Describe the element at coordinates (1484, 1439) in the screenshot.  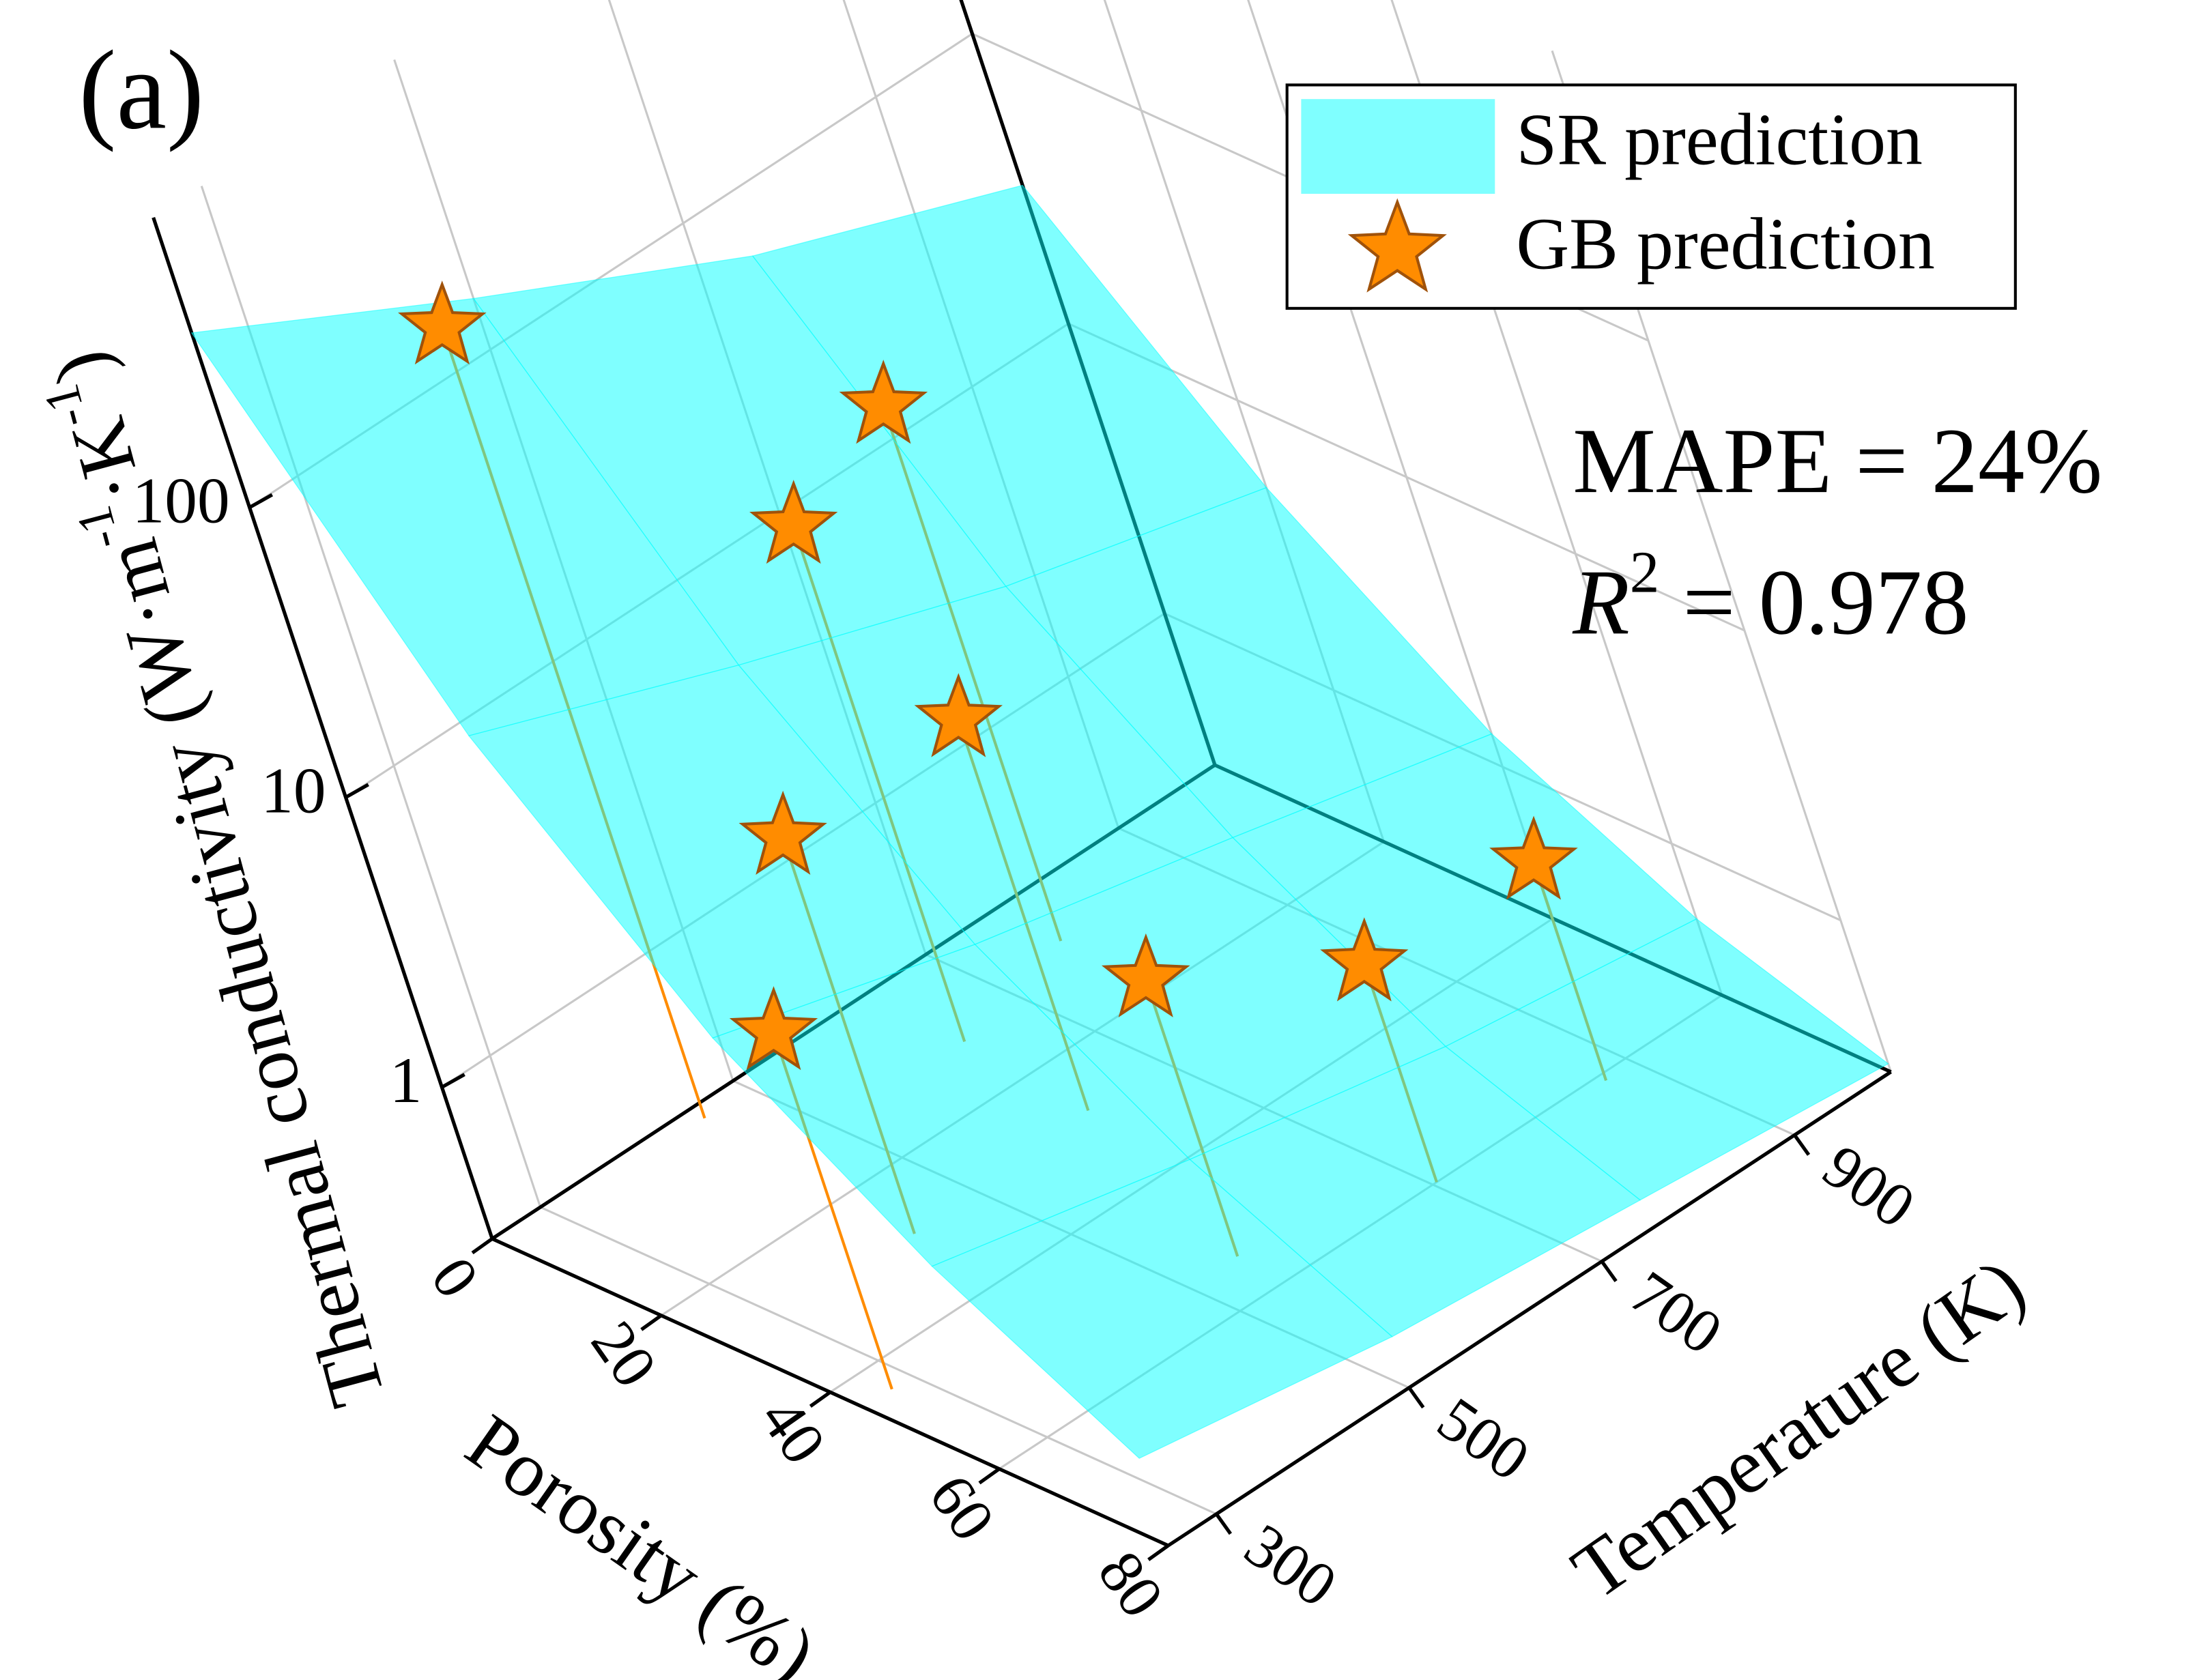
I see `y-tick-label: 500` at that location.